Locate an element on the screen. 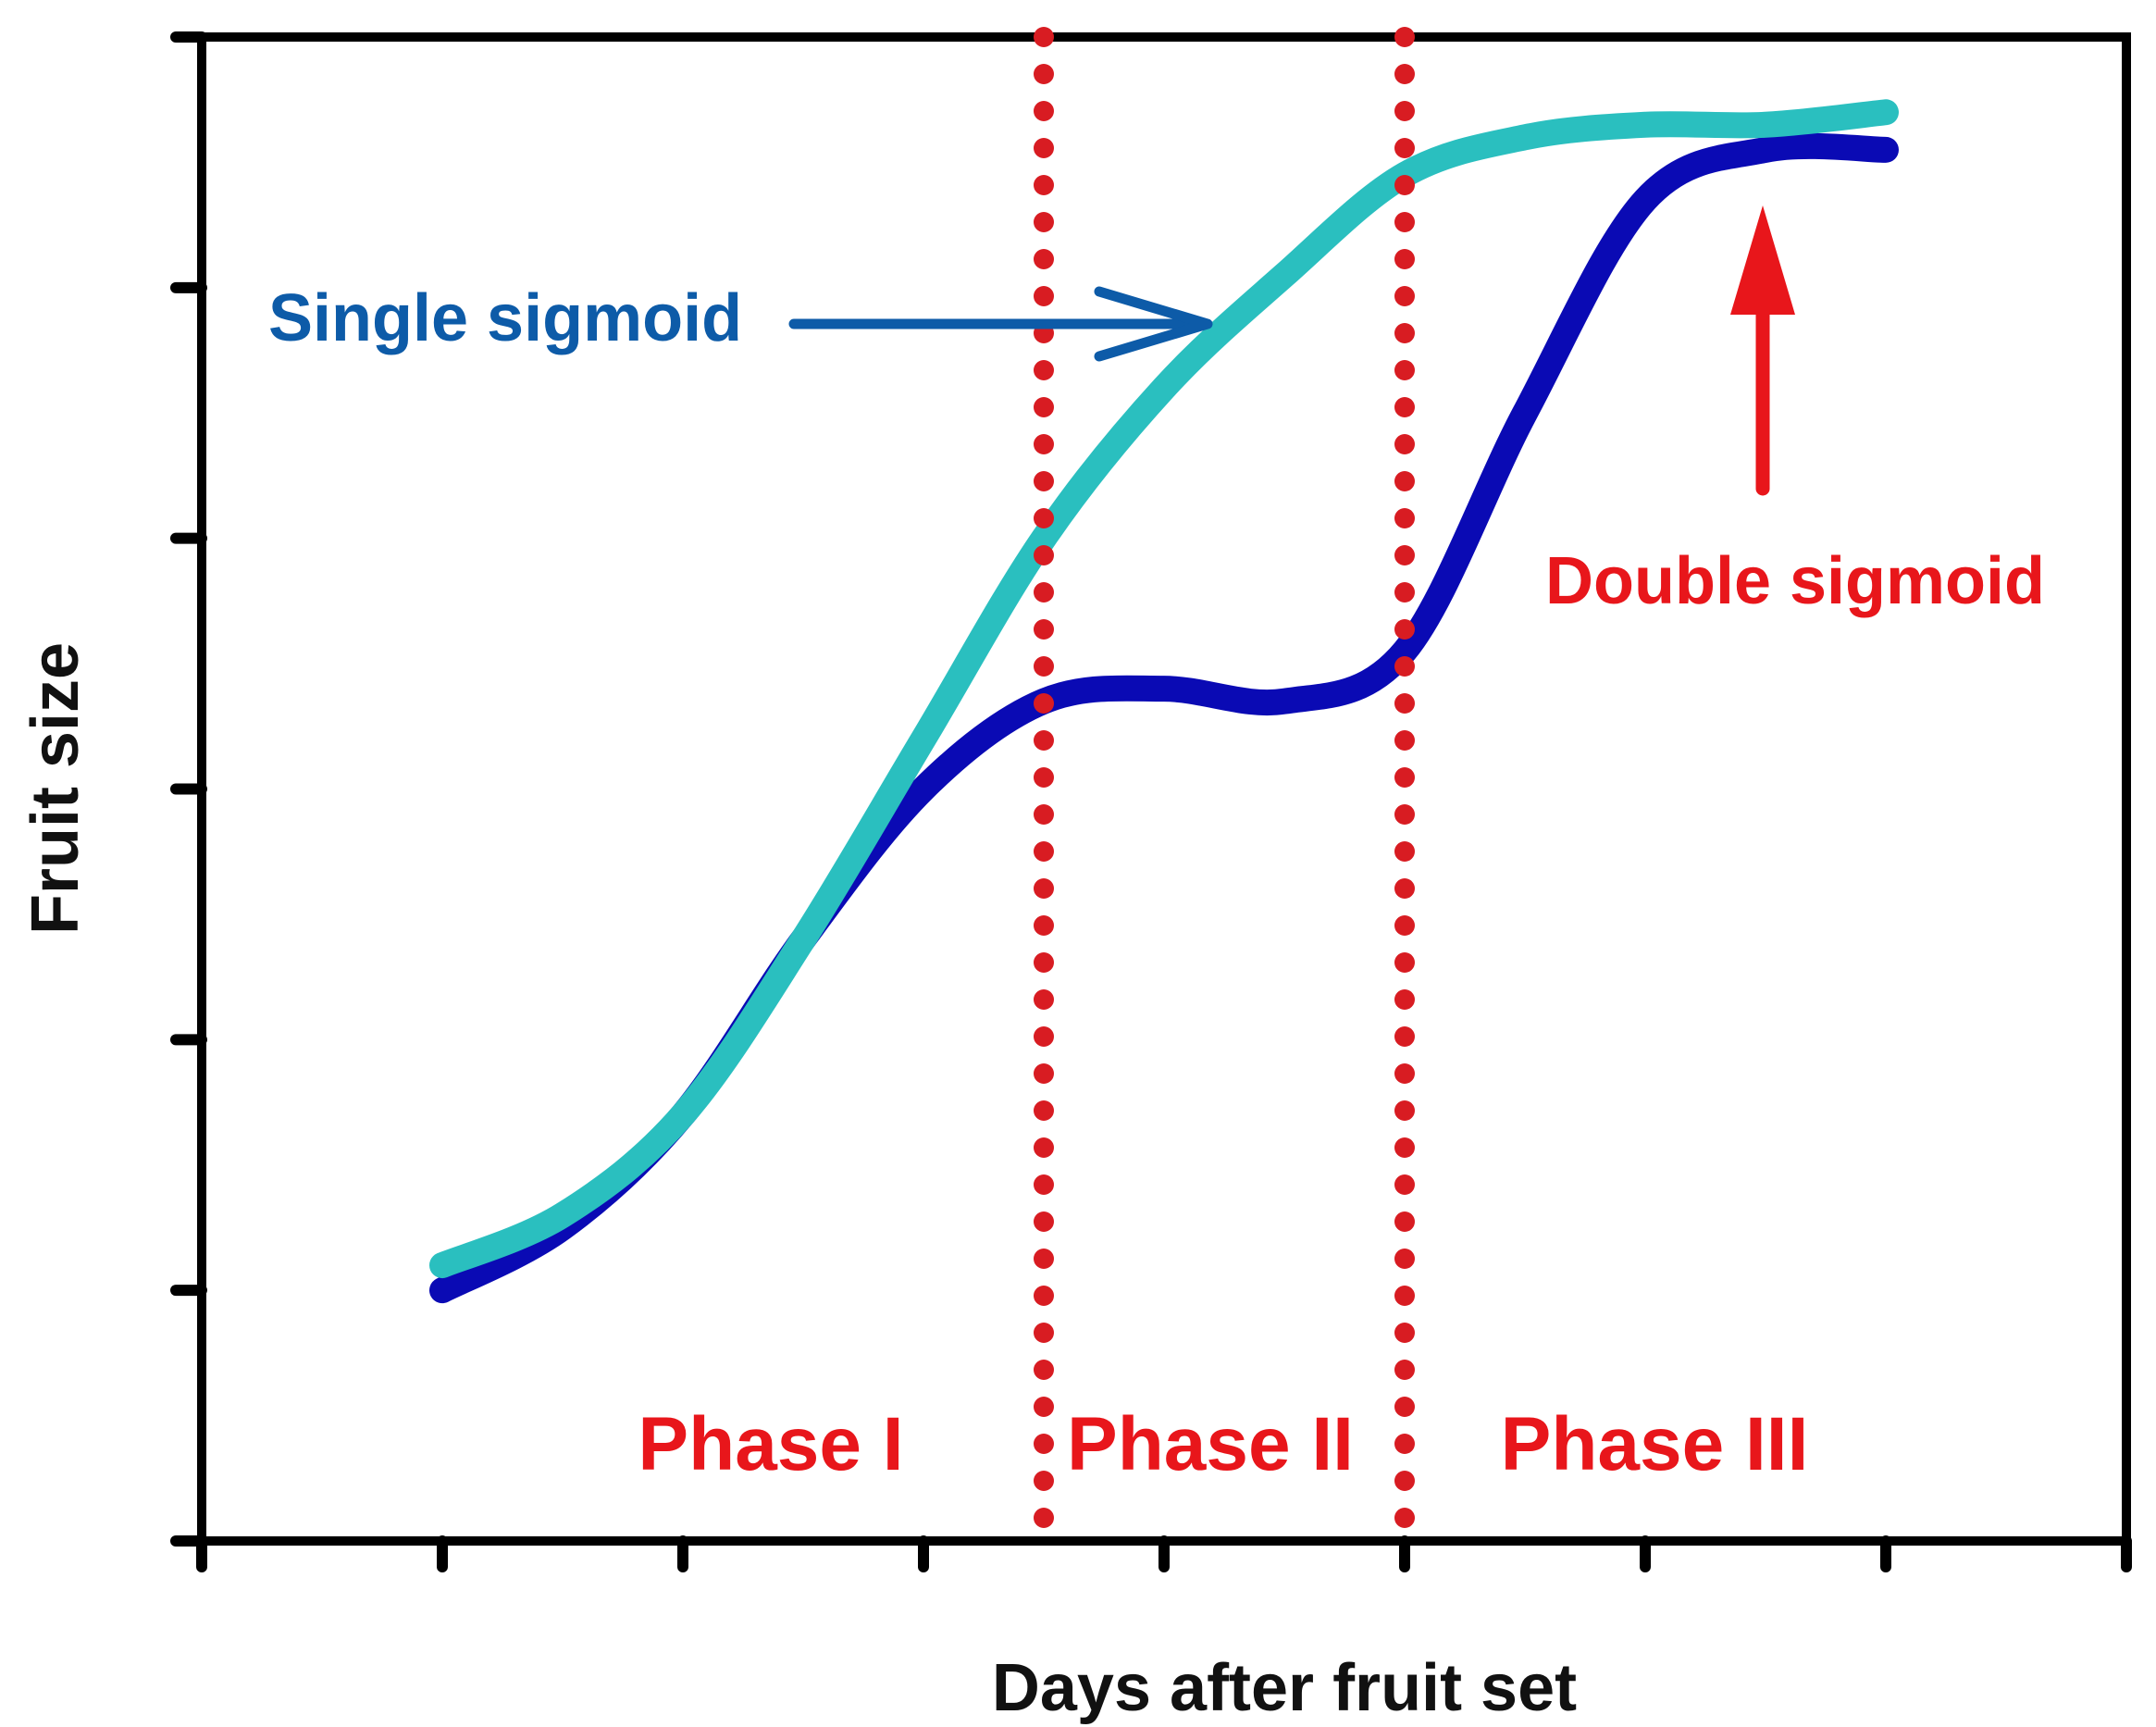  x-axis-title: Days after fruit set is located at coordinates (1284, 1688).